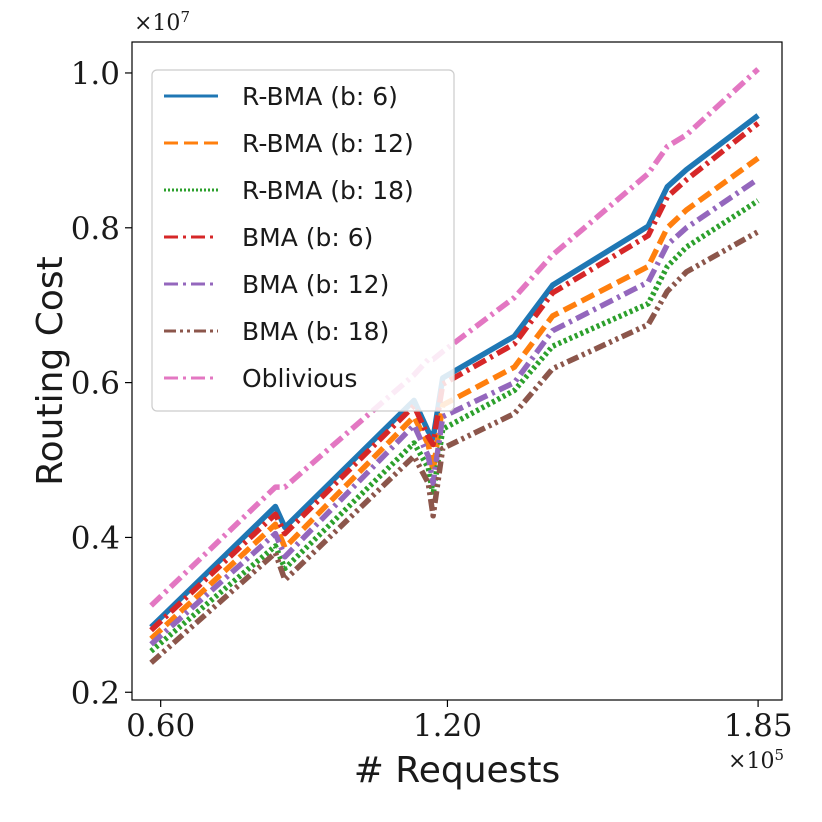 The image size is (822, 822). Describe the element at coordinates (50, 371) in the screenshot. I see `y-axis-title: Routing Cost` at that location.